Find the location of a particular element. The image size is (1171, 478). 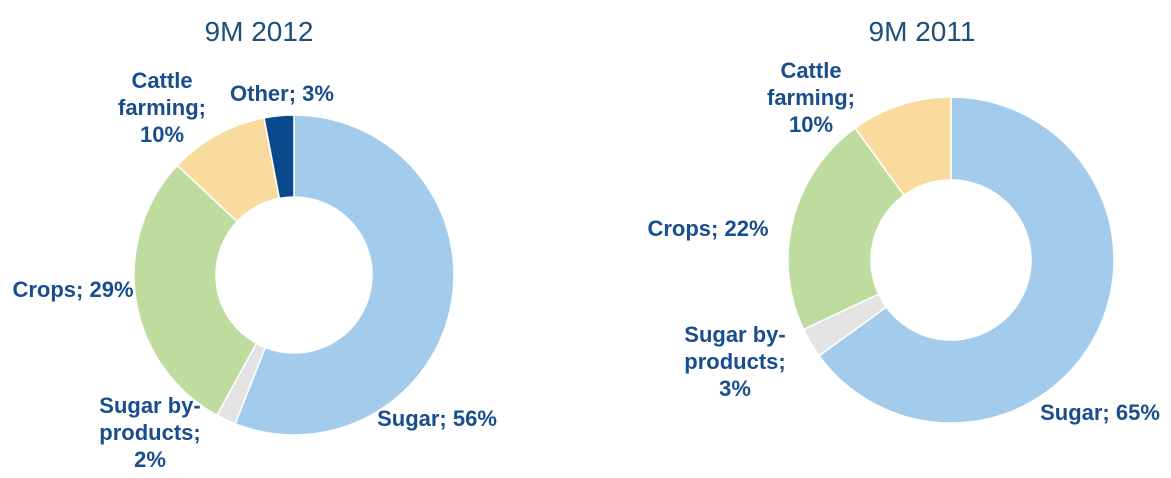

slice-label-crops: Crops; 29% is located at coordinates (72, 289).